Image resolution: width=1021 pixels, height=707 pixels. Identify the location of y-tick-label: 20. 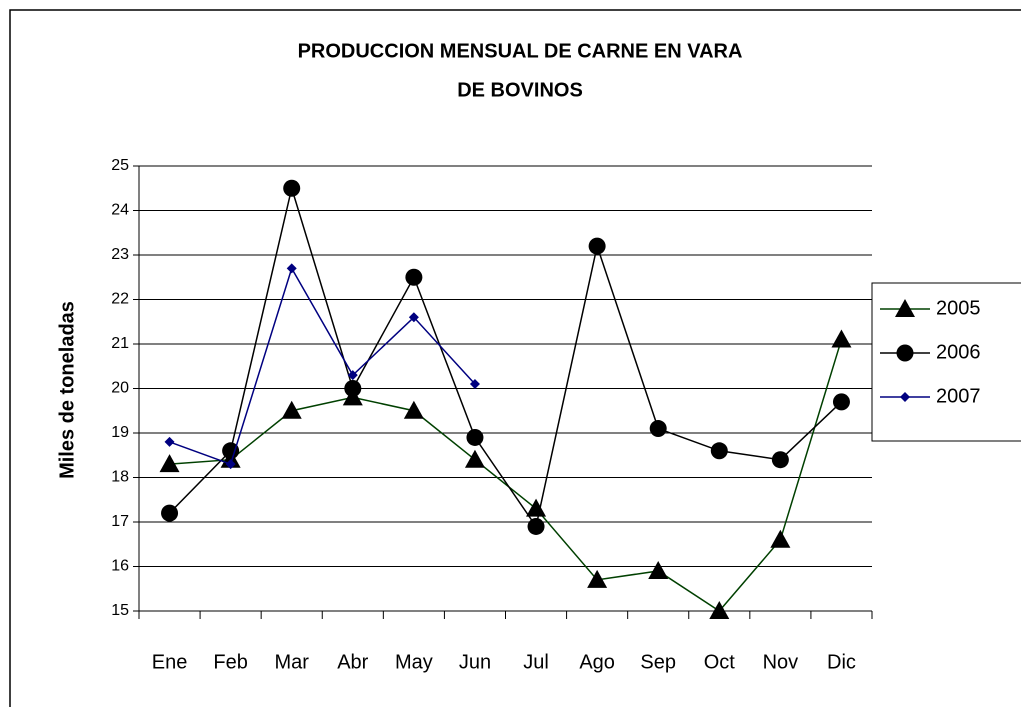
(120, 388).